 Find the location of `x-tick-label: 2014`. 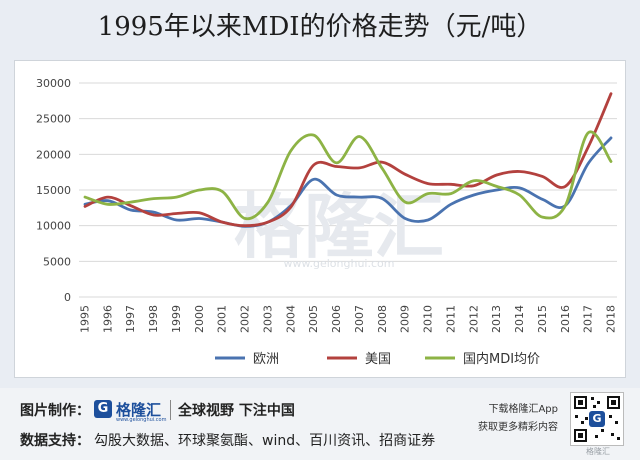

x-tick-label: 2014 is located at coordinates (519, 319).